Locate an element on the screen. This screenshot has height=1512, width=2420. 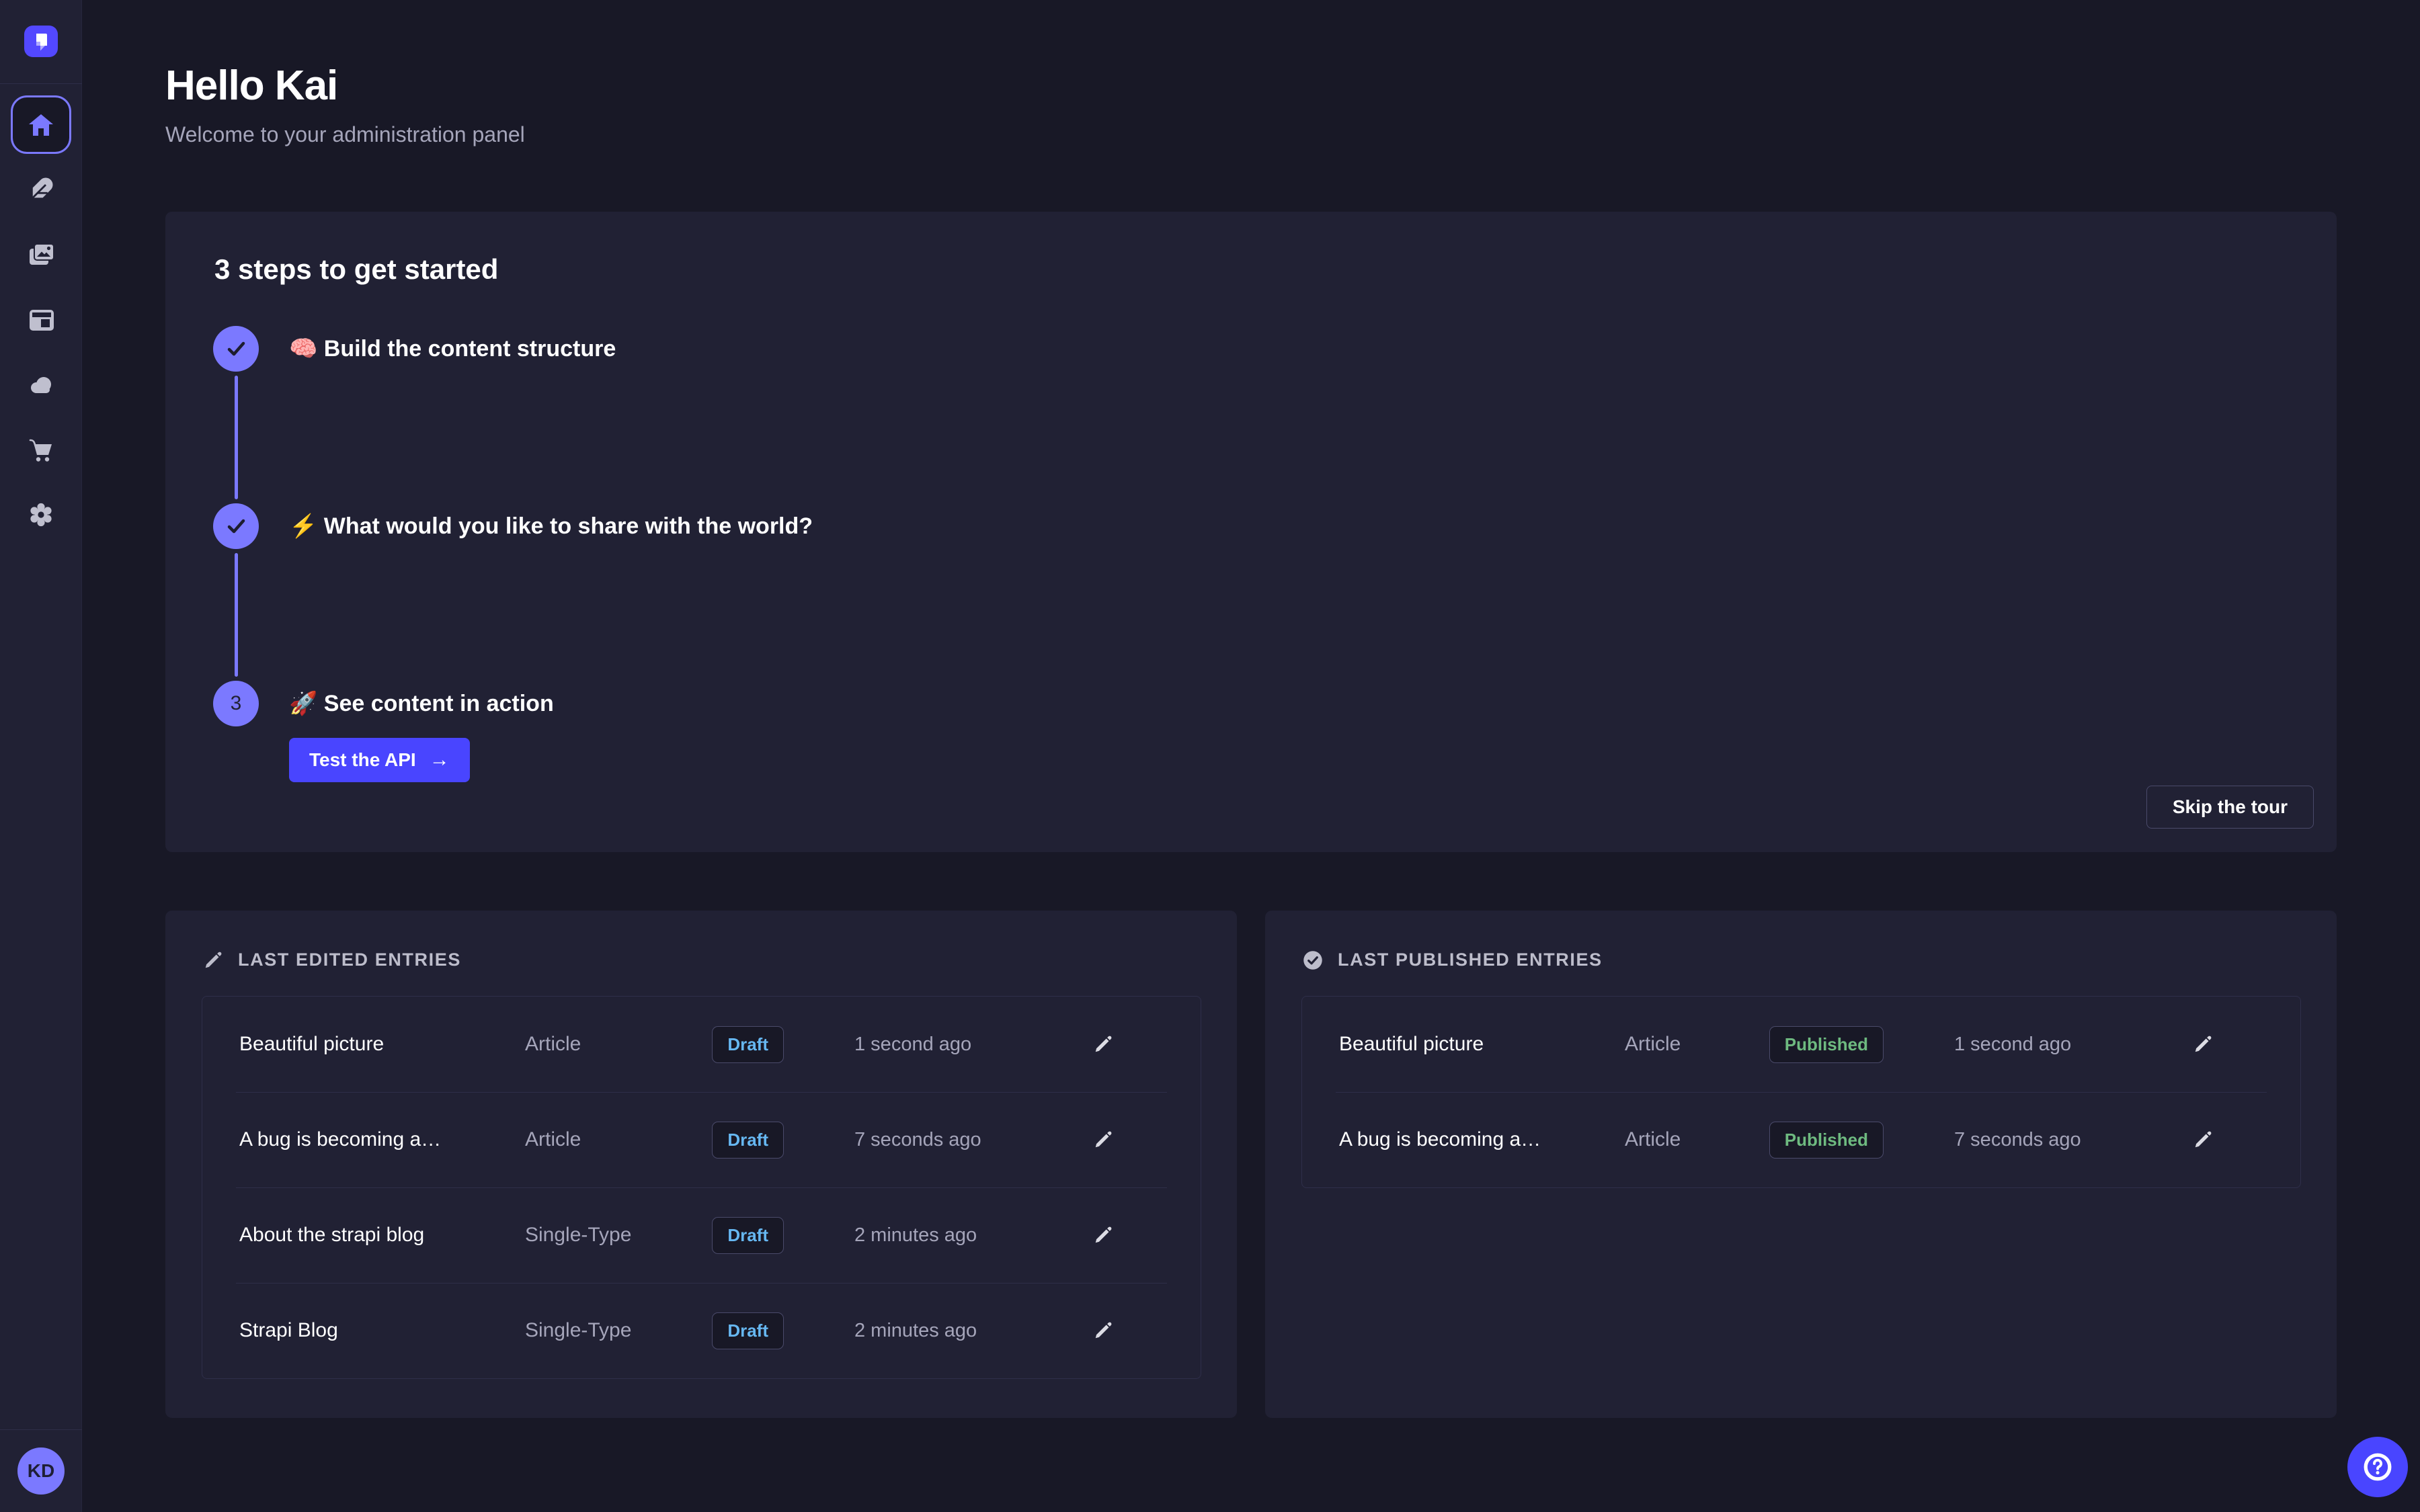
step-1-label: 🧠 Build the content structure is located at coordinates (452, 349).